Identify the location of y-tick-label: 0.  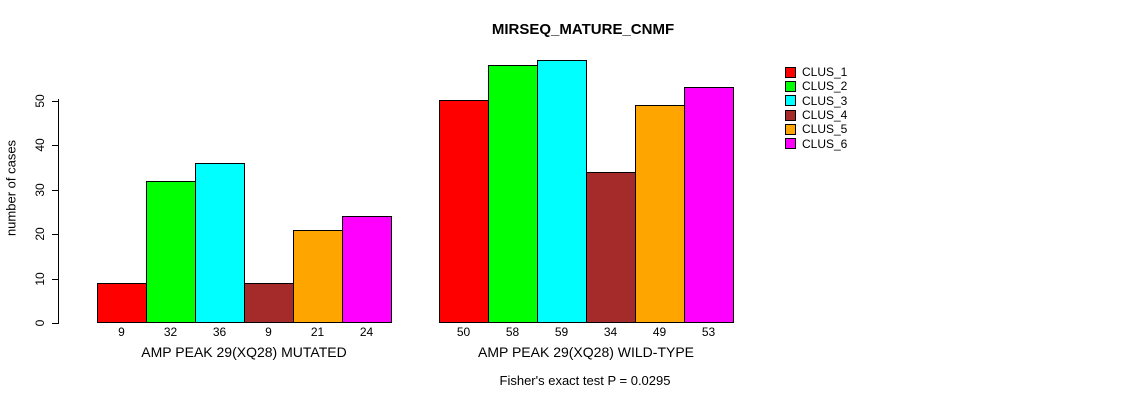
(40, 323).